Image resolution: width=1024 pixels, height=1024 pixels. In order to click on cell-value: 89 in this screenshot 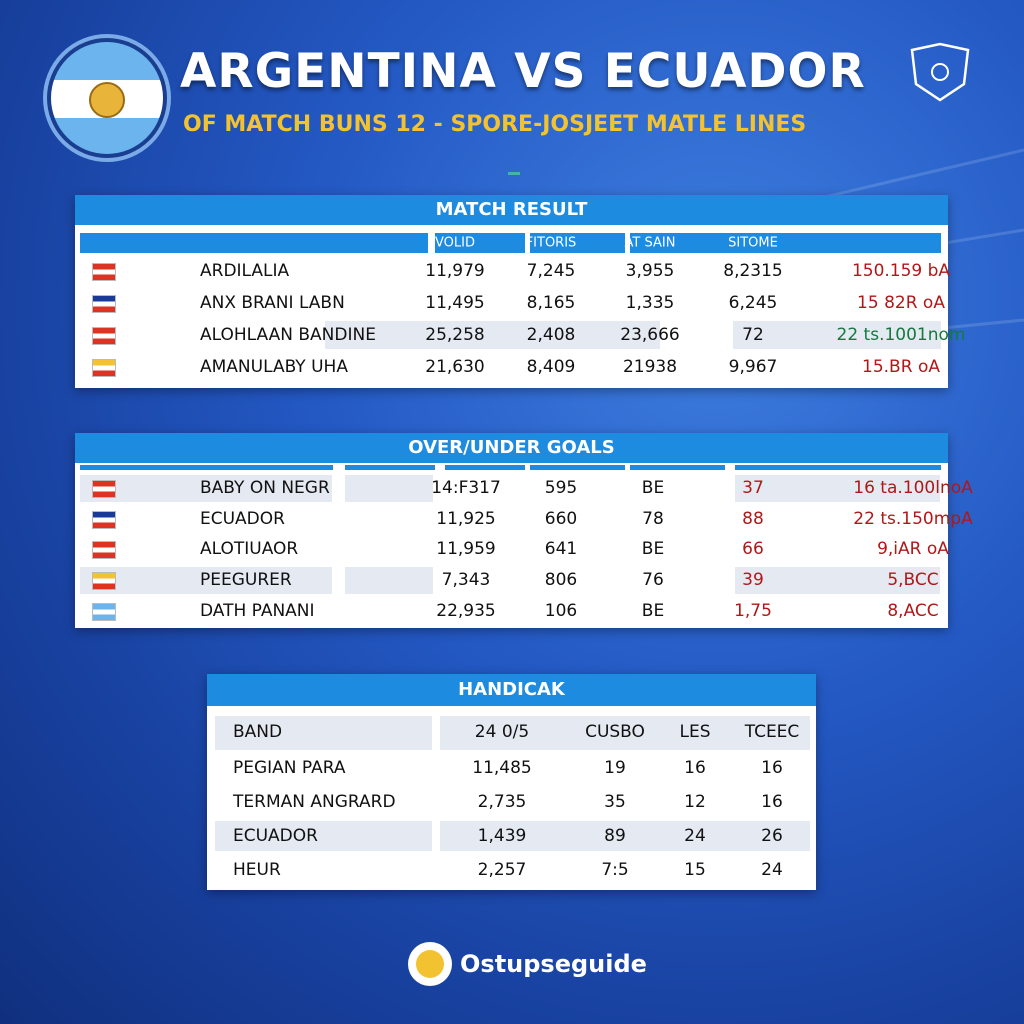, I will do `click(615, 836)`.